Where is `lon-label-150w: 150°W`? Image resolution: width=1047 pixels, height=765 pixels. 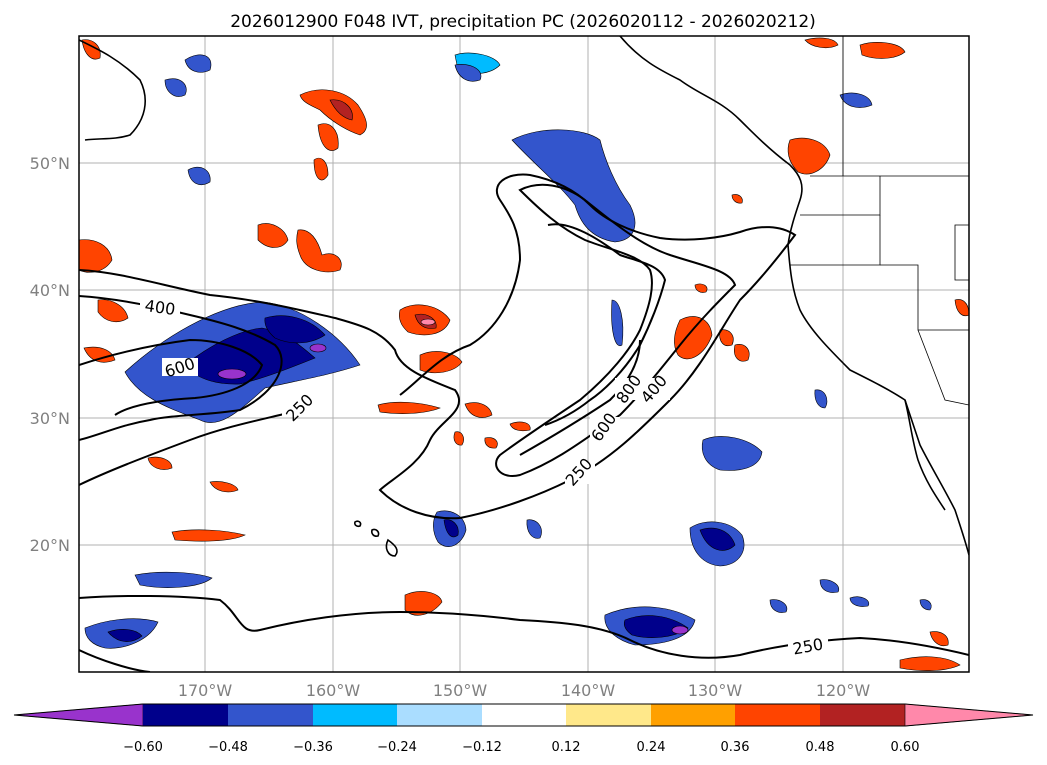
lon-label-150w: 150°W is located at coordinates (460, 690).